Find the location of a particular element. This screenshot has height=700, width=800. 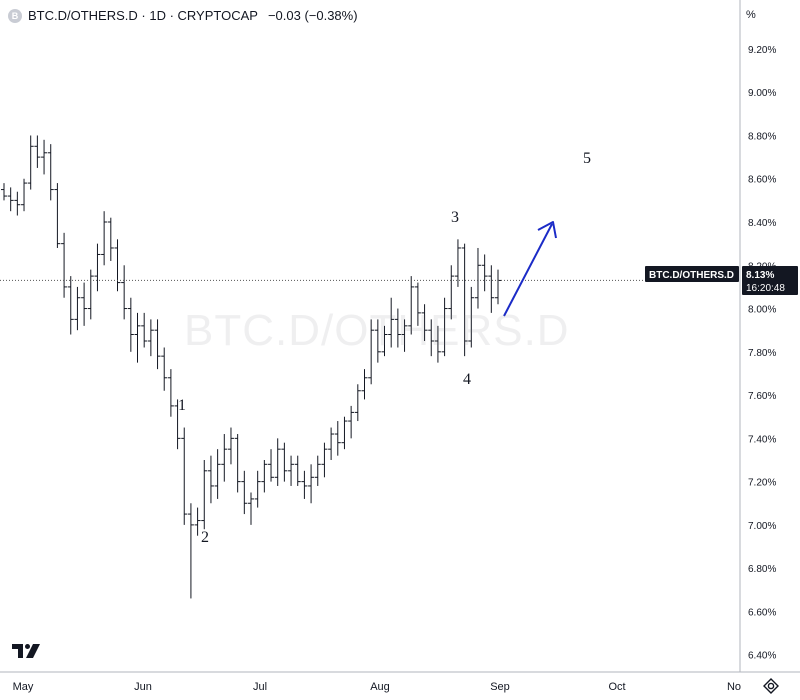

price-tick-label: 7.80% is located at coordinates (762, 353).